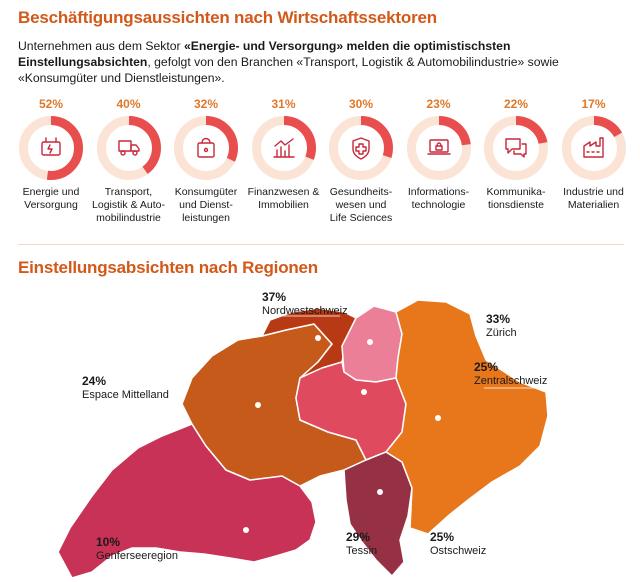  I want to click on sector-label: Informations- technologie, so click(438, 198).